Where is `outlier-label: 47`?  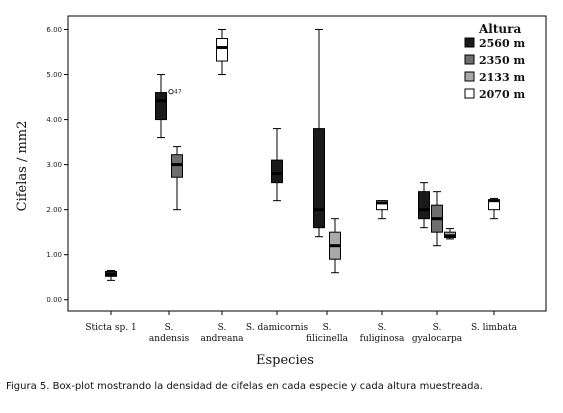
outlier-label: 47 is located at coordinates (178, 92).